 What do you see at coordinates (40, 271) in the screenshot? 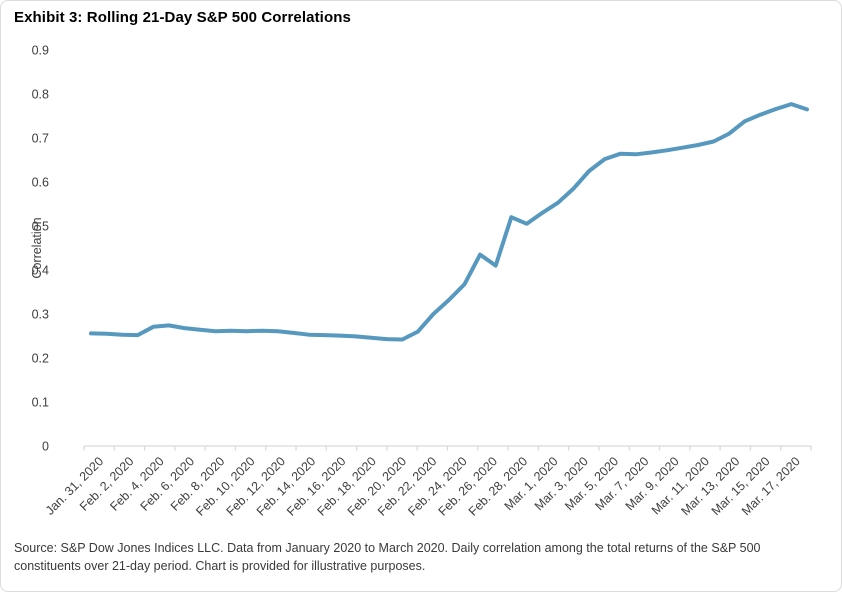
I see `y-tick-label: 0.4` at bounding box center [40, 271].